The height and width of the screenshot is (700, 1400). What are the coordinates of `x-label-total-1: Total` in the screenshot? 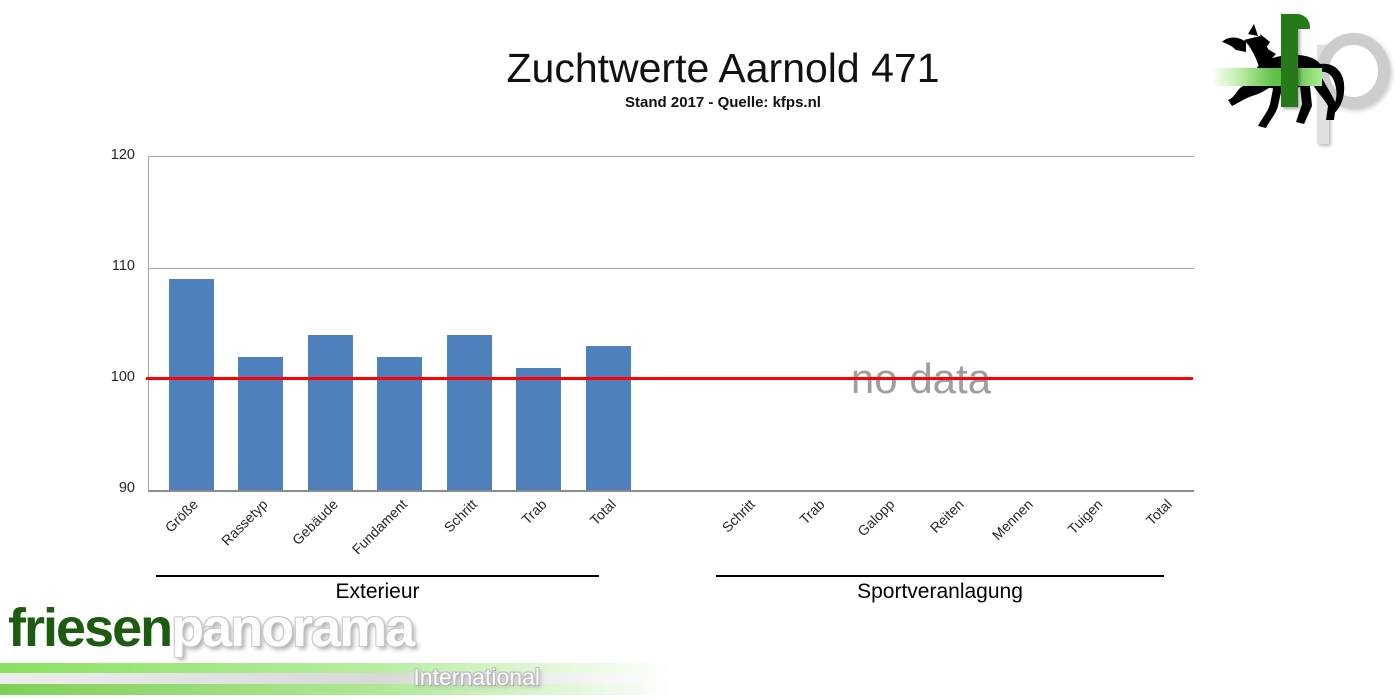 It's located at (1159, 512).